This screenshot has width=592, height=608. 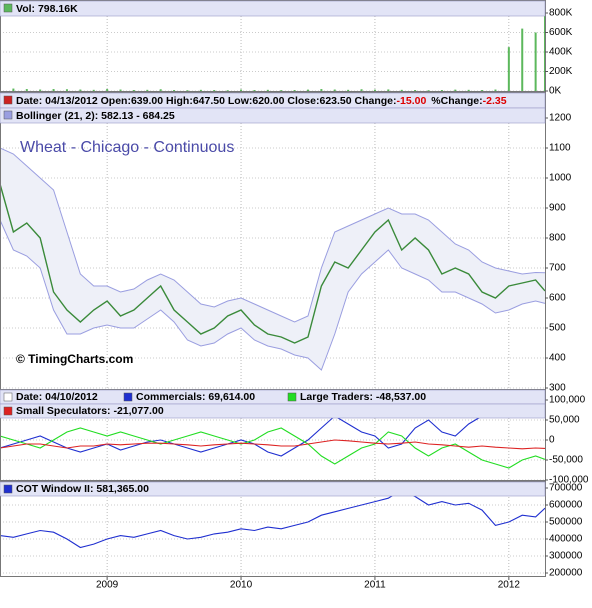 What do you see at coordinates (557, 328) in the screenshot?
I see `y-tick-label: 500` at bounding box center [557, 328].